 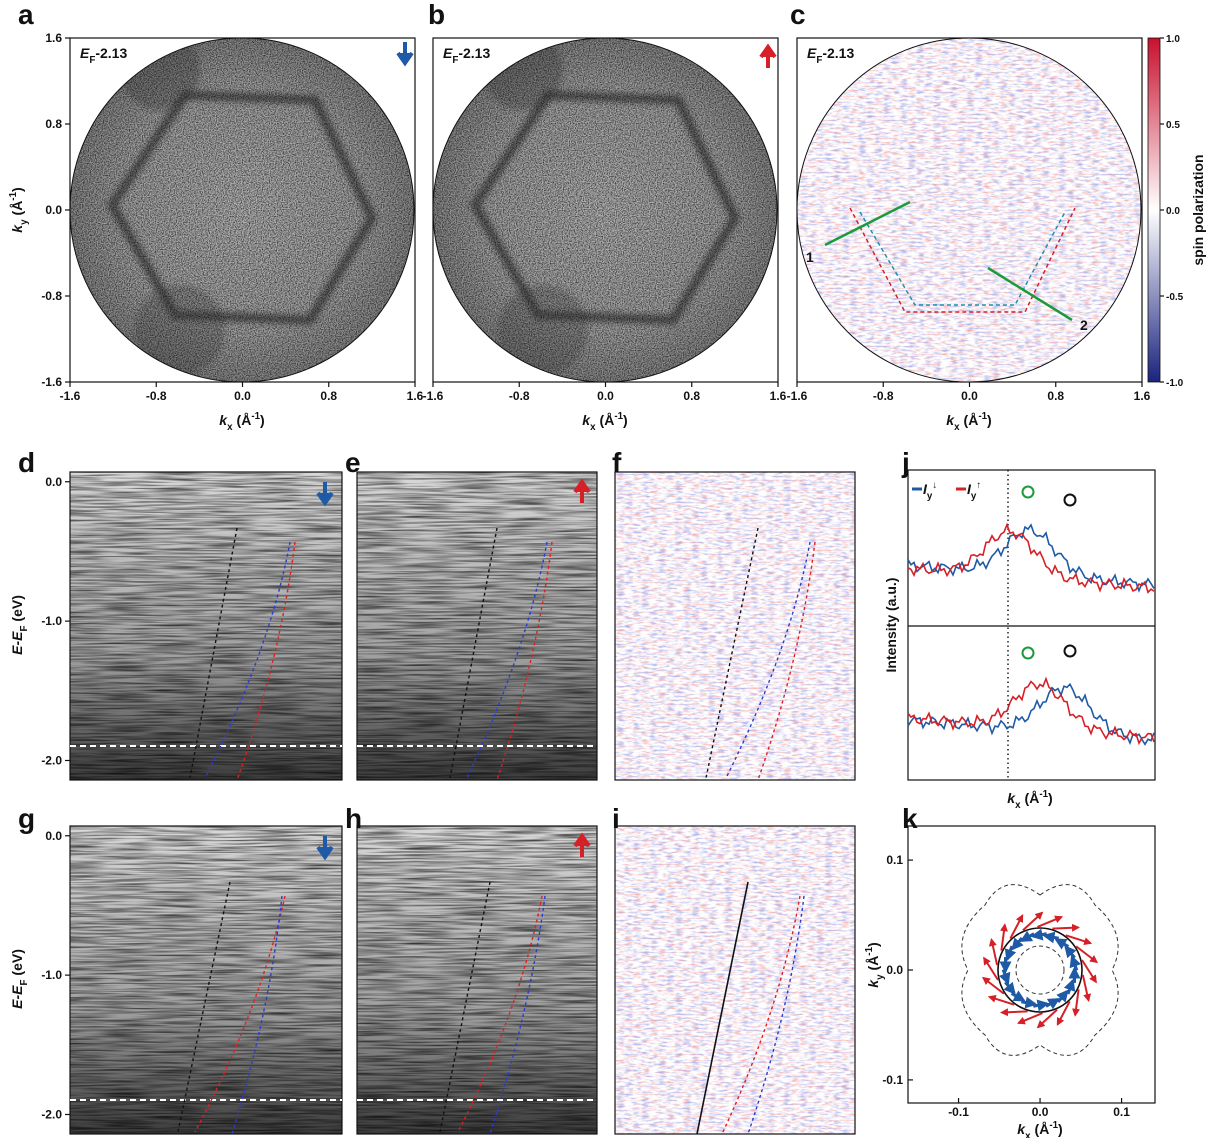 I want to click on panel-f, so click(x=735, y=626).